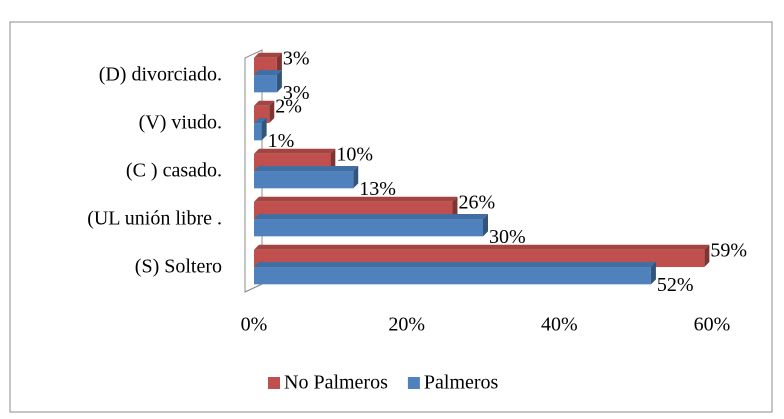 Image resolution: width=784 pixels, height=419 pixels. I want to click on data-label: 26%, so click(476, 202).